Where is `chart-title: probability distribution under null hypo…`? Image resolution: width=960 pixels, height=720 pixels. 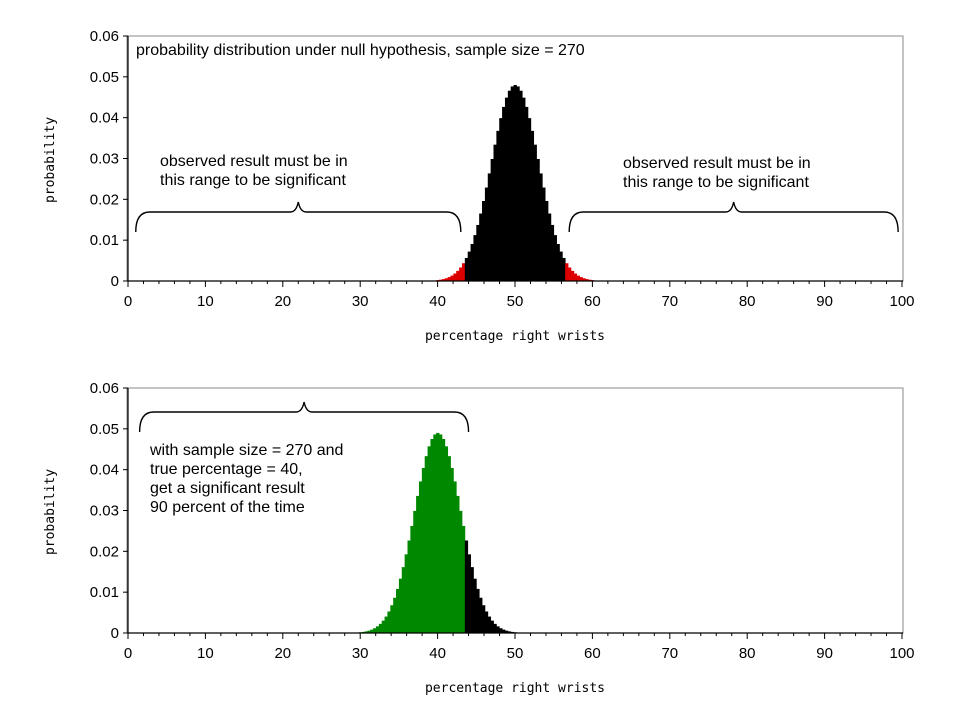
chart-title: probability distribution under null hypo… is located at coordinates (360, 50).